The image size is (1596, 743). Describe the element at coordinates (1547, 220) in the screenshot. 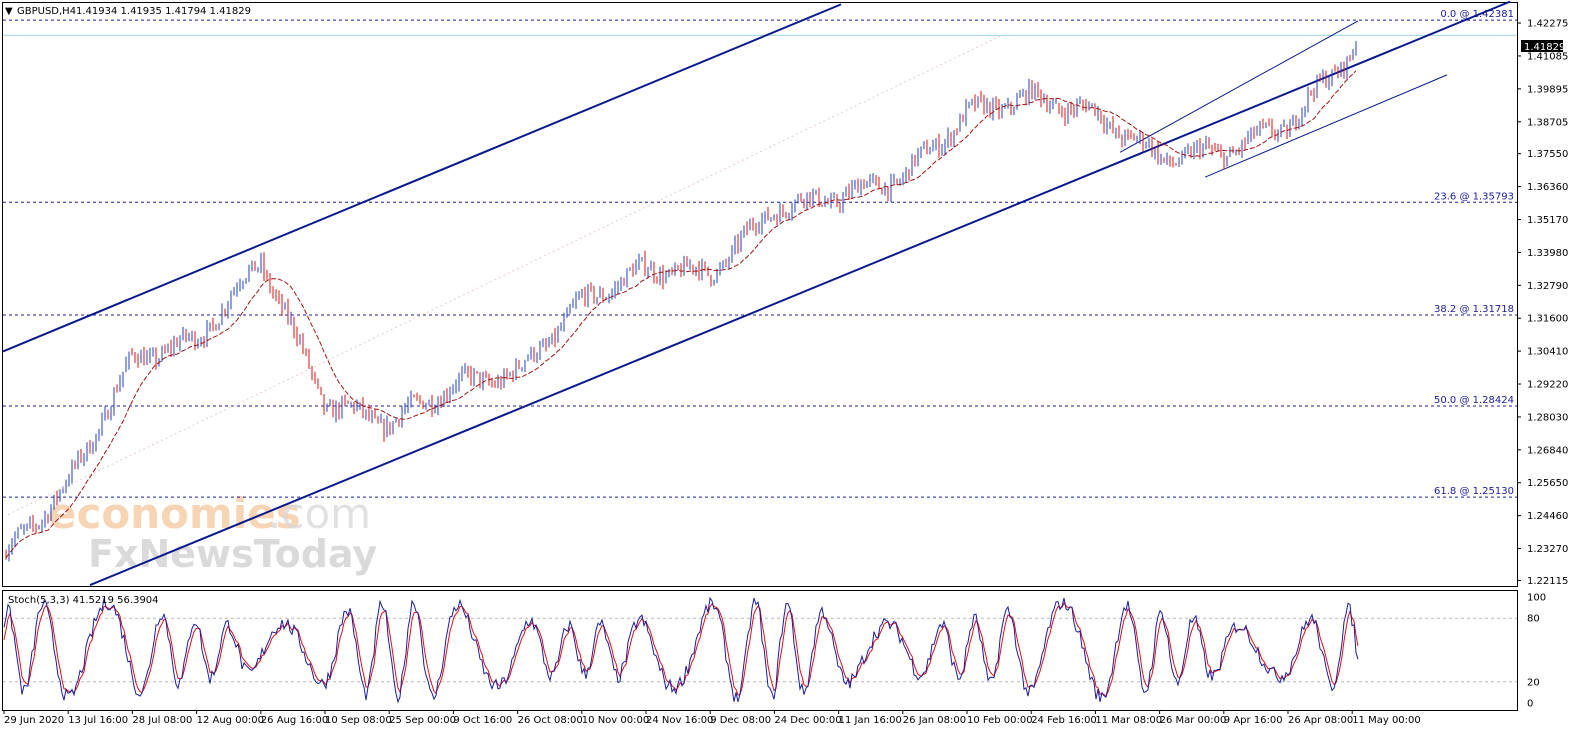

I see `price-tick-label: 1.35170` at that location.